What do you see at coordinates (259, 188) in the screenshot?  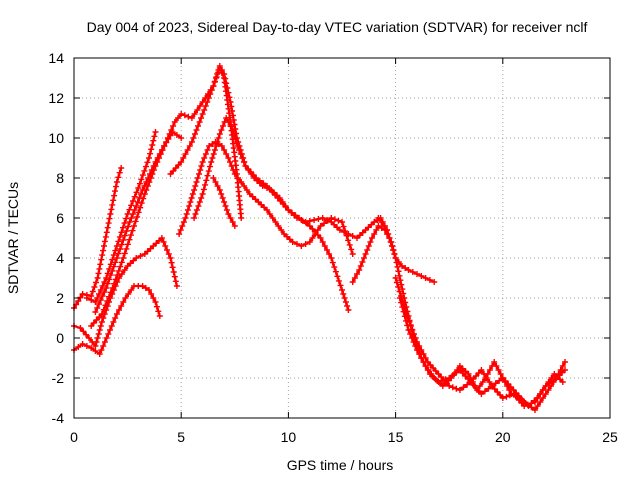 I see `series-line` at bounding box center [259, 188].